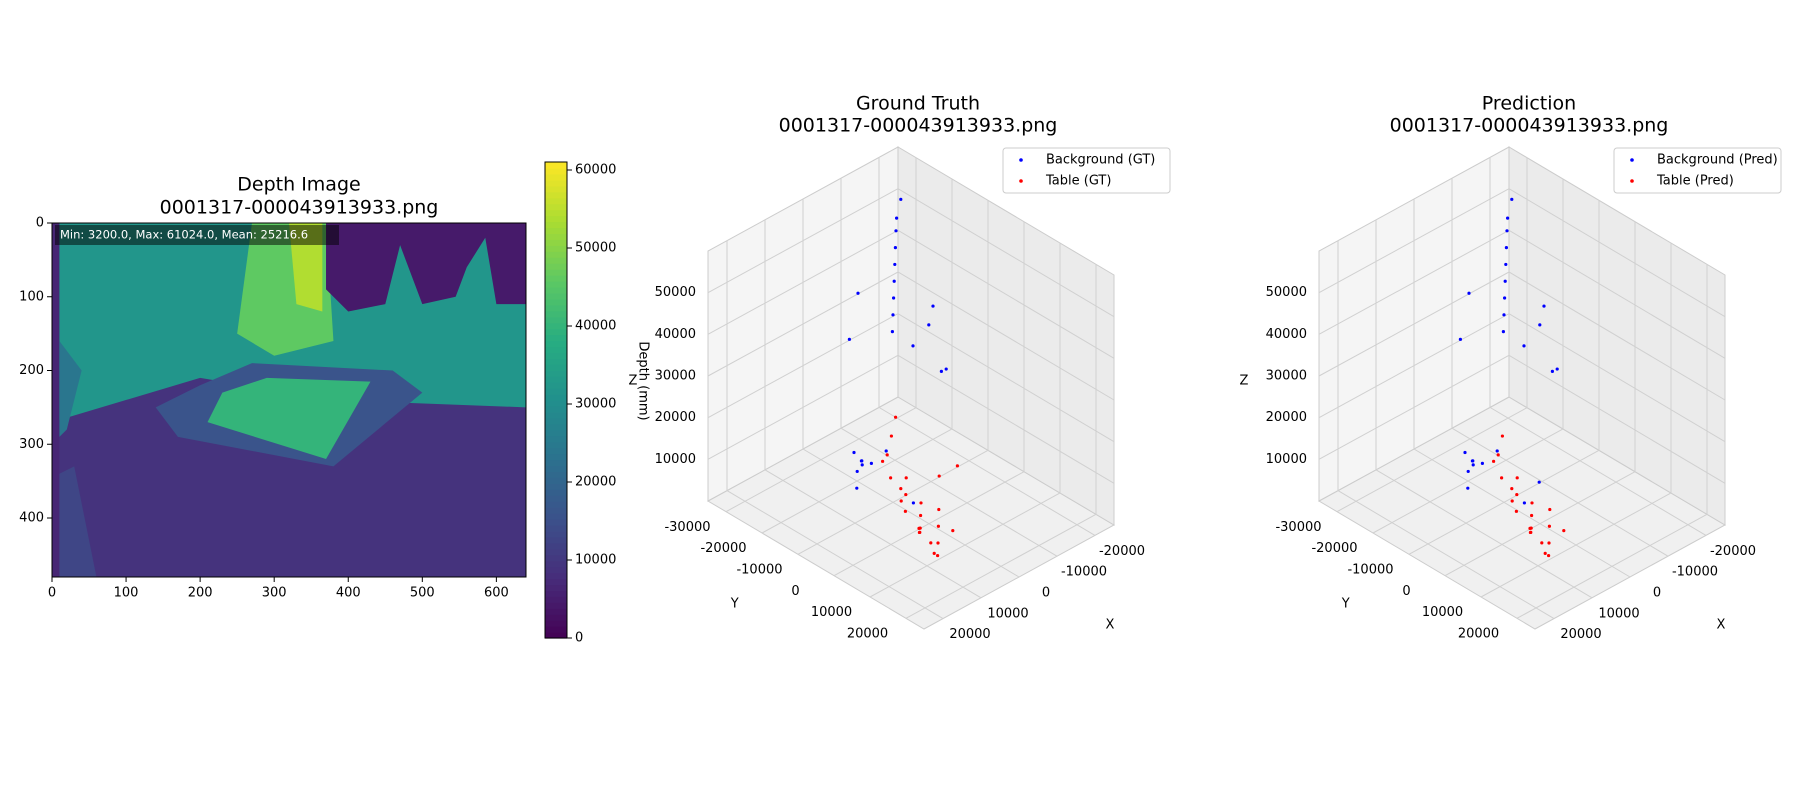 This screenshot has height=800, width=1800. What do you see at coordinates (1084, 572) in the screenshot?
I see `x-tick-label: -10000` at bounding box center [1084, 572].